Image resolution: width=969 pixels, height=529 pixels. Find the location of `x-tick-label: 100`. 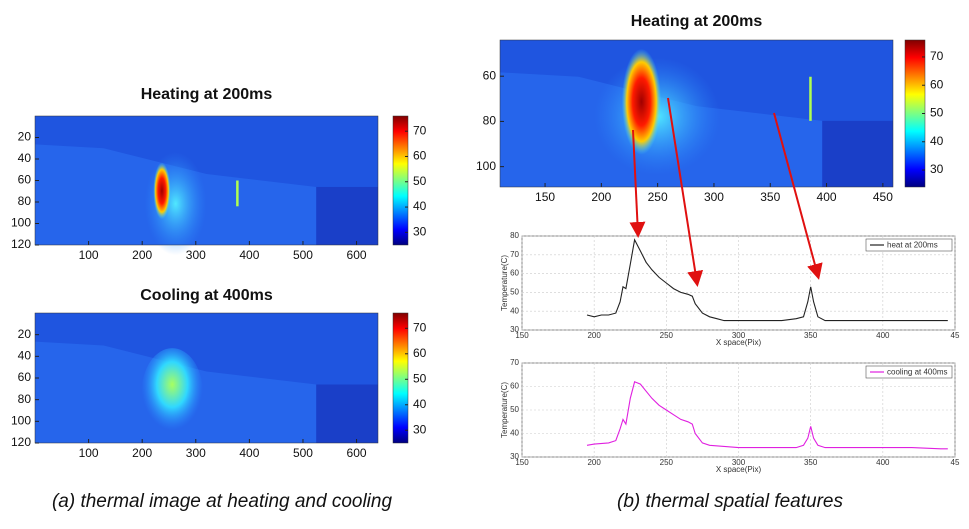

x-tick-label: 100 is located at coordinates (89, 453).